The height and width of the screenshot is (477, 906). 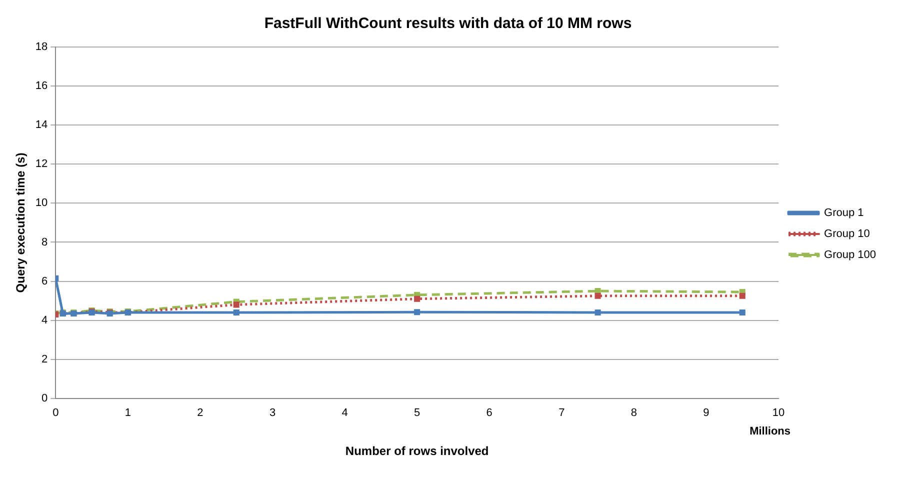 What do you see at coordinates (417, 413) in the screenshot?
I see `x-tick-label: 5` at bounding box center [417, 413].